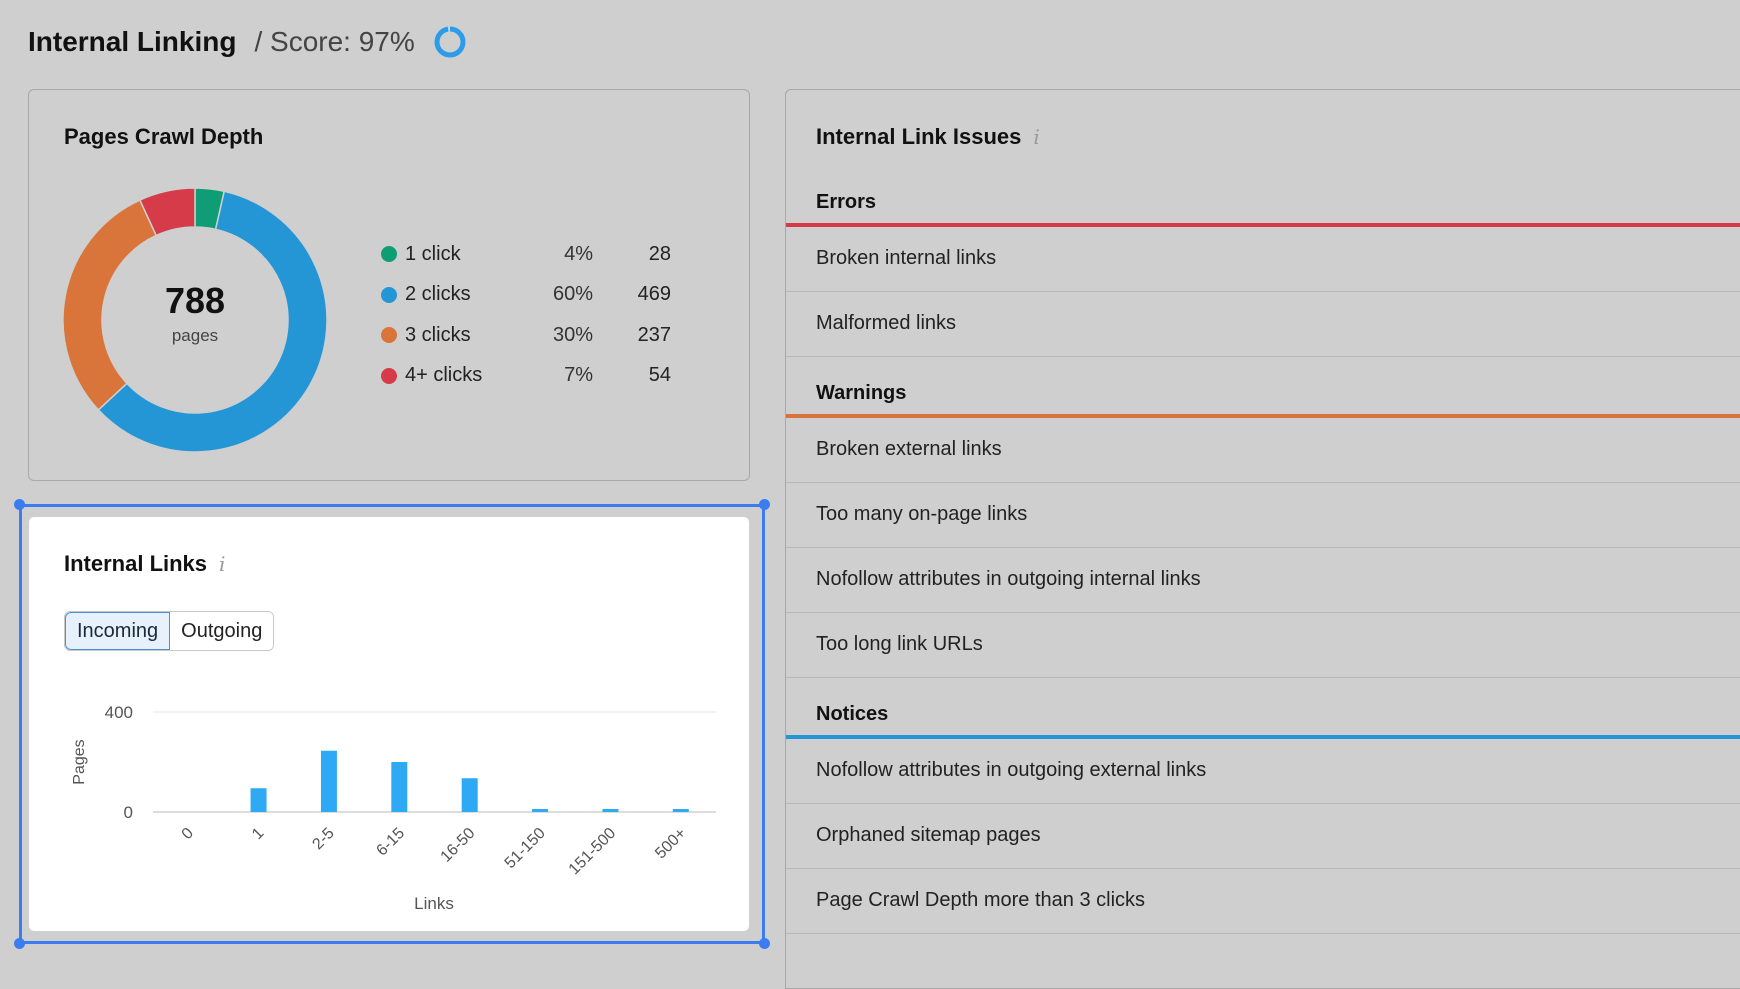 The width and height of the screenshot is (1740, 989). What do you see at coordinates (212, 321) in the screenshot?
I see `donut-slice-two-clicks` at bounding box center [212, 321].